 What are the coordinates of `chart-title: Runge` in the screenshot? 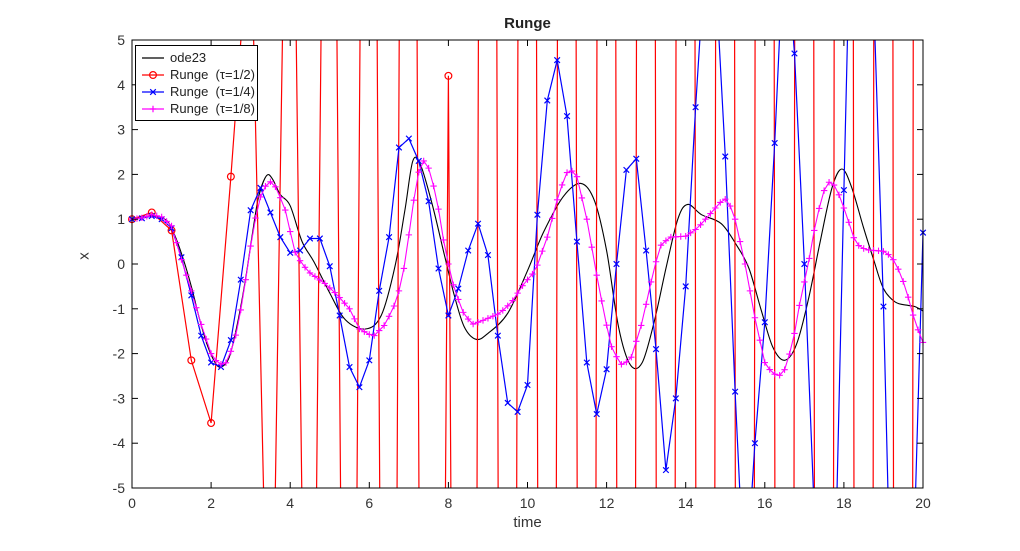 It's located at (527, 23).